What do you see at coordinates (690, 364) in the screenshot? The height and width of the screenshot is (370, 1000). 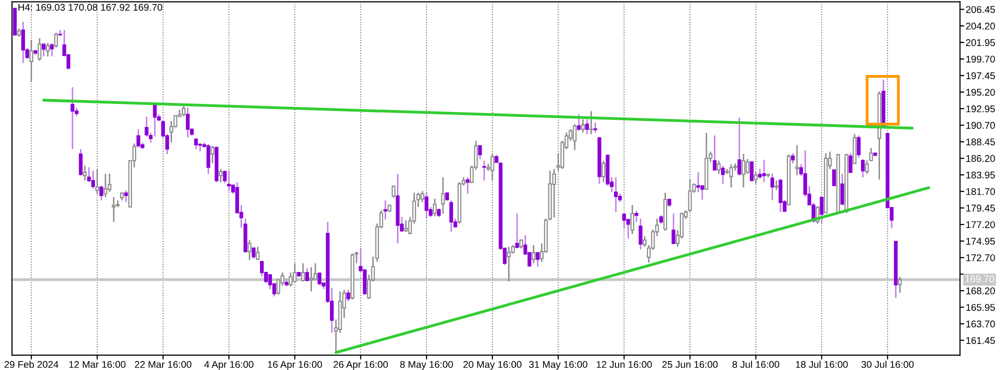 I see `x-tick-label: 25 Jun 16:00` at bounding box center [690, 364].